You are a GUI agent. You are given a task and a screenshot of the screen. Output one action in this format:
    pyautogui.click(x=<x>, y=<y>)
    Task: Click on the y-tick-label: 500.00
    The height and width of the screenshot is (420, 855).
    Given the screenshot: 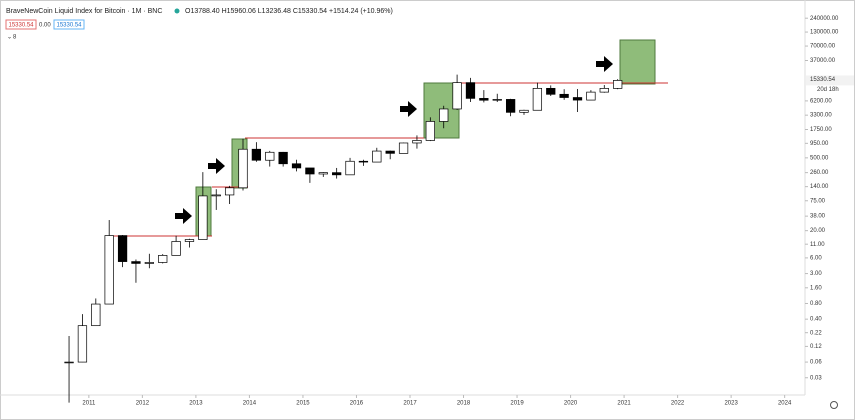 What is the action you would take?
    pyautogui.click(x=819, y=158)
    